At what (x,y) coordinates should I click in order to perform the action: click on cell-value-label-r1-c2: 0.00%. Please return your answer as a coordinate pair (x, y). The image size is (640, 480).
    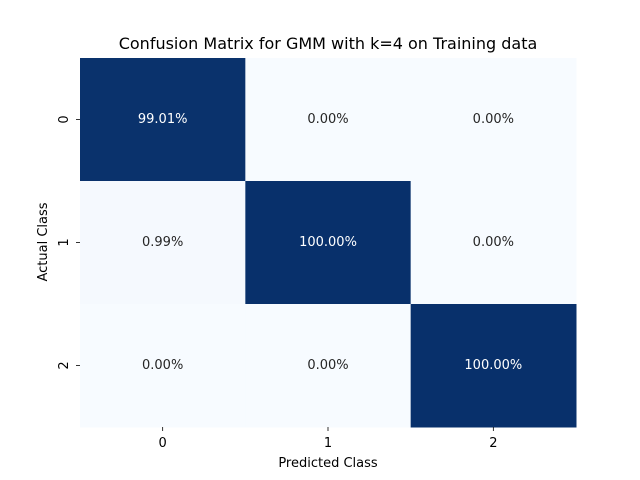
    Looking at the image, I should click on (493, 242).